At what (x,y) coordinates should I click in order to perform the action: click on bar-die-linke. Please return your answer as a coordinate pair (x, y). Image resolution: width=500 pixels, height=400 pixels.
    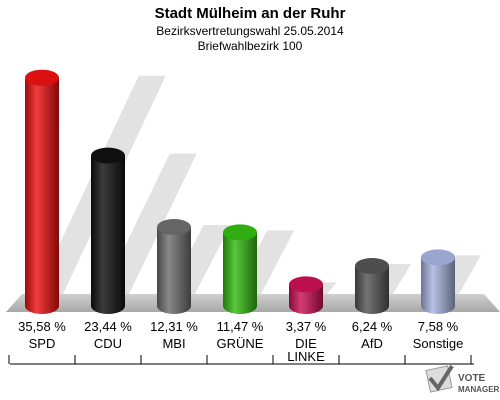
    Looking at the image, I should click on (306, 295).